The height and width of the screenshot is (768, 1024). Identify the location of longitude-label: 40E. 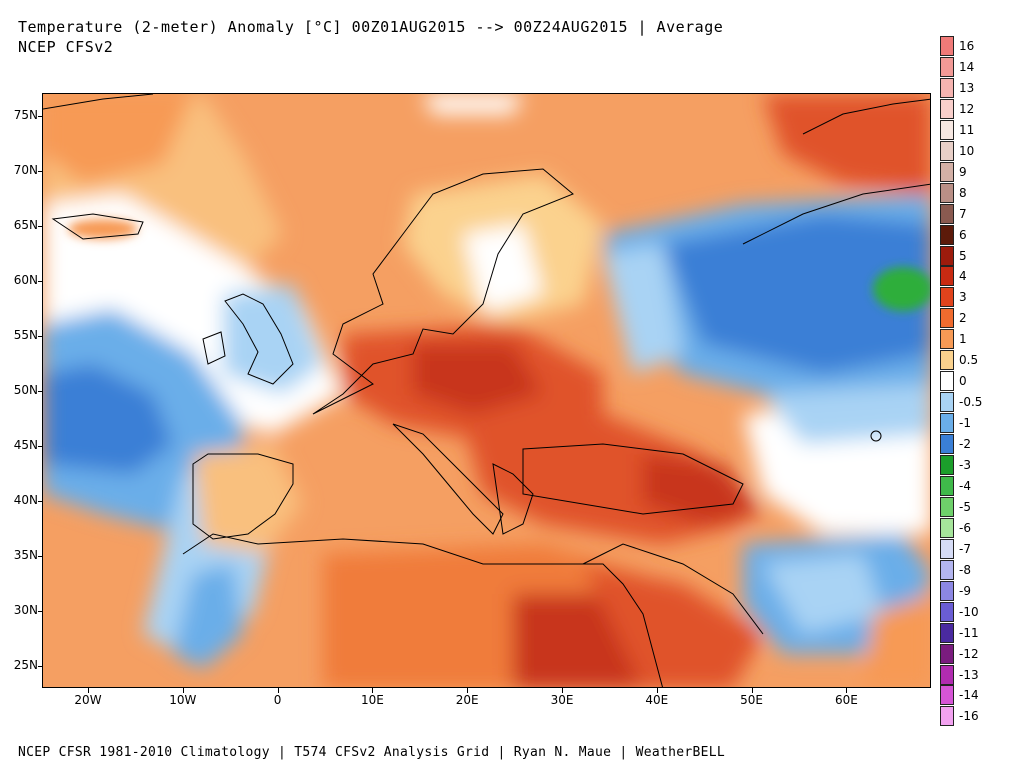
(657, 700).